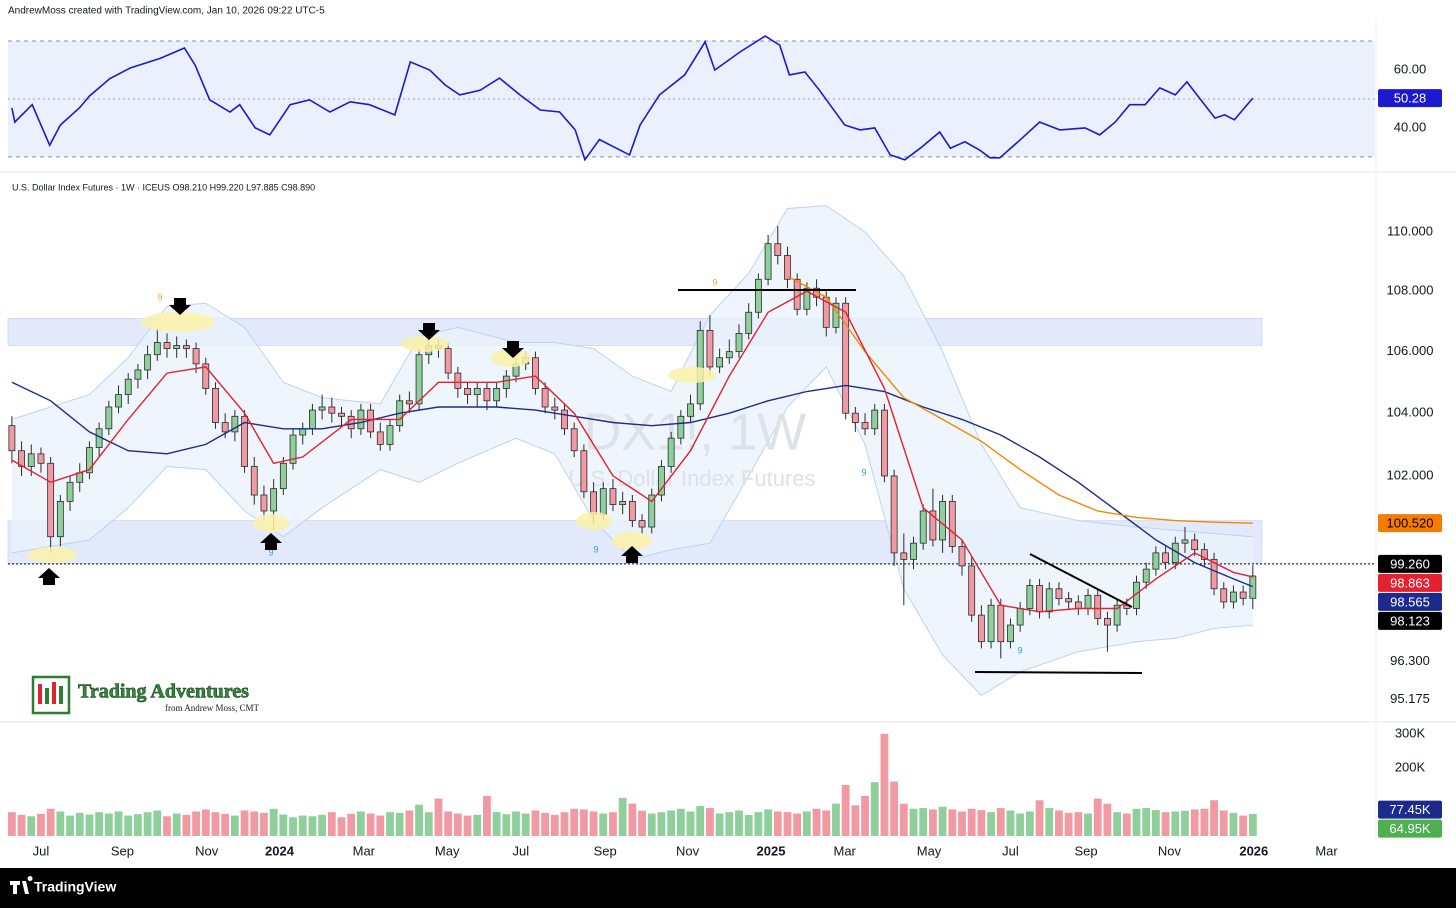 This screenshot has height=908, width=1456. Describe the element at coordinates (1410, 660) in the screenshot. I see `price-tick-label: 96.300` at that location.